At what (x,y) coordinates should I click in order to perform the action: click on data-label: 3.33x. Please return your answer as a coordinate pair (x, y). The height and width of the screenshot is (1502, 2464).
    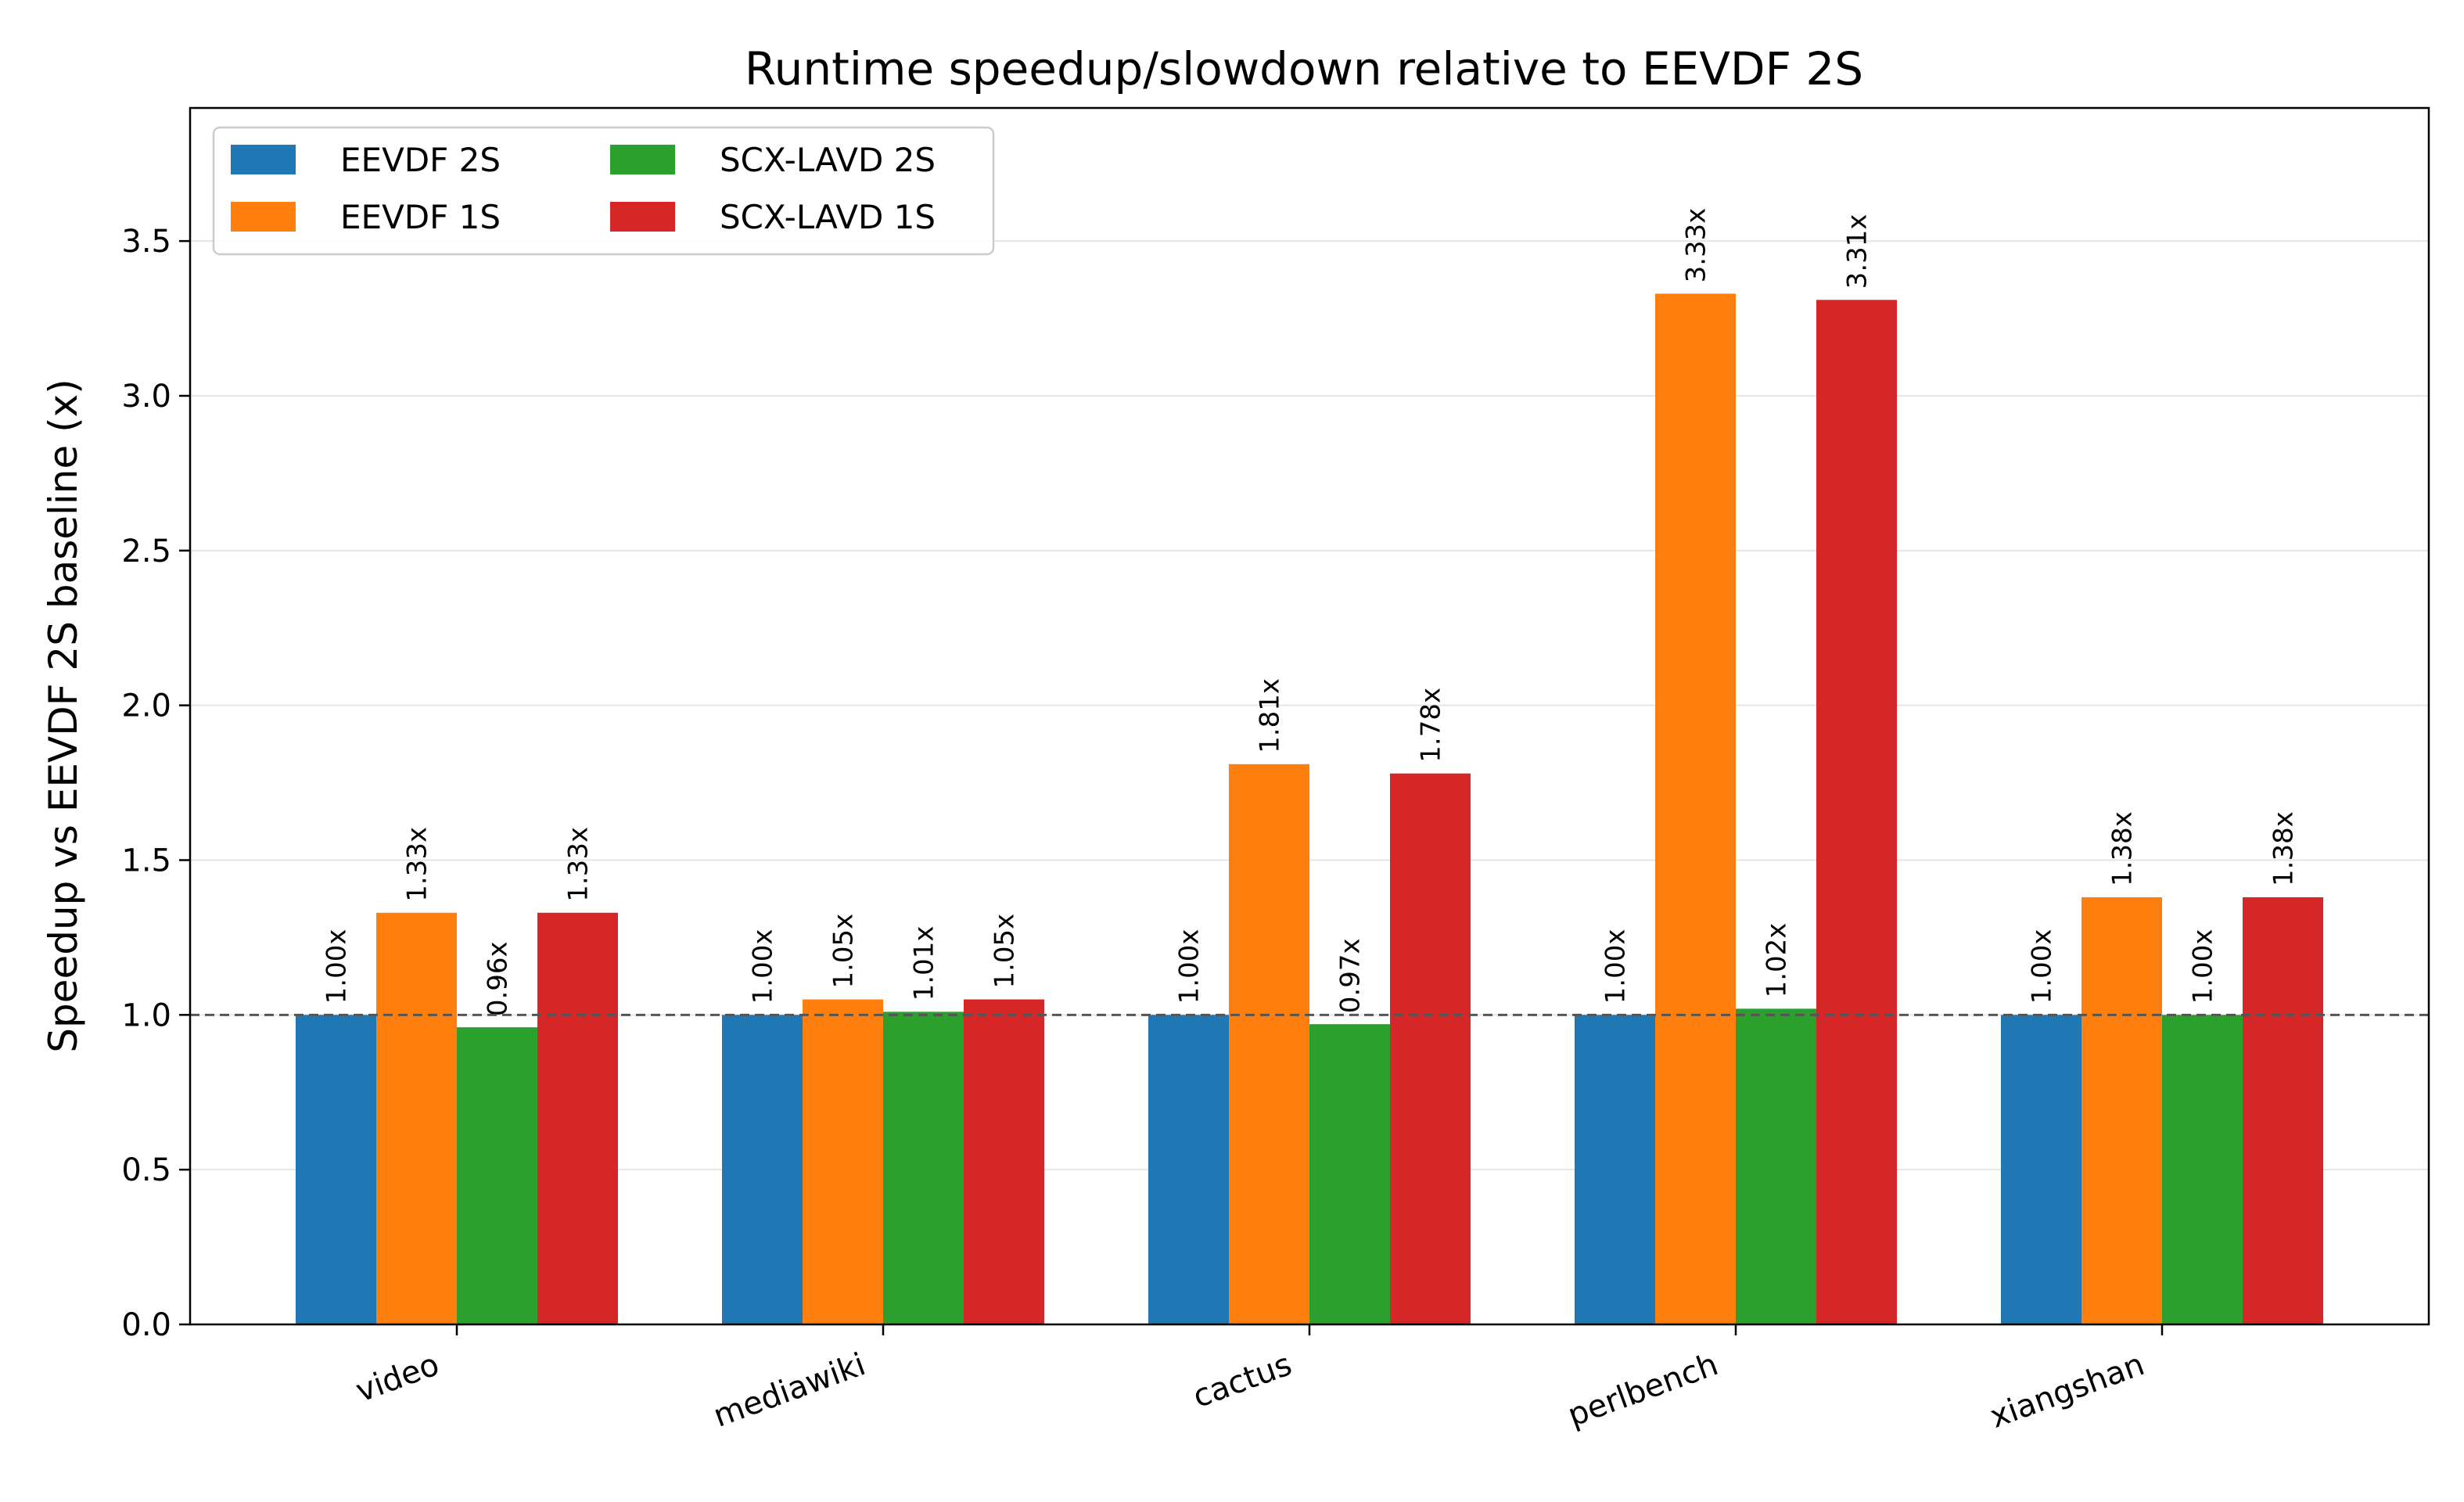
    Looking at the image, I should click on (1696, 245).